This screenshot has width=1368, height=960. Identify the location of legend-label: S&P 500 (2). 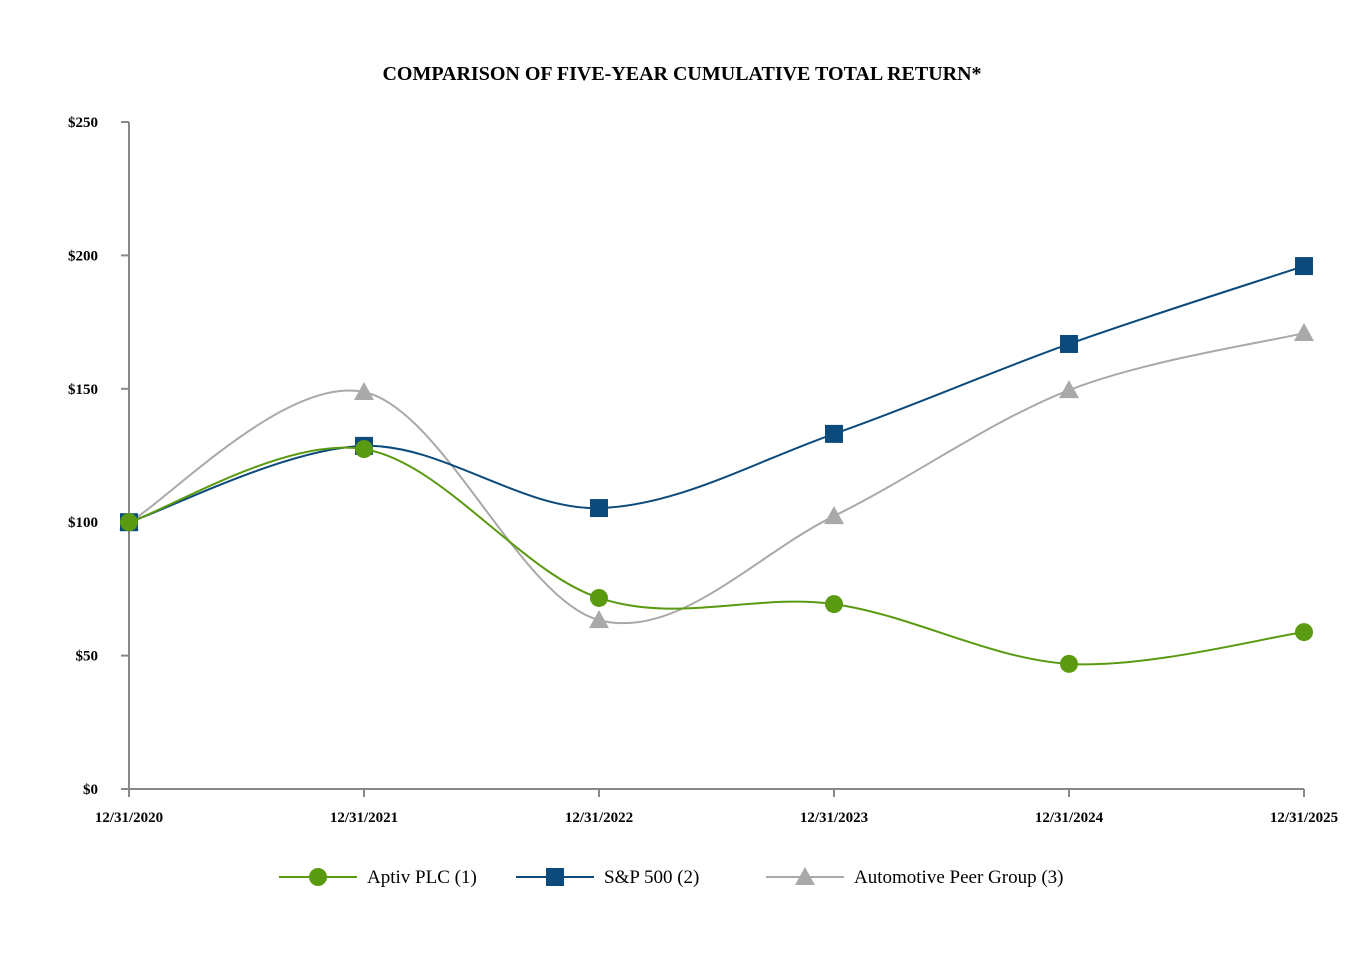
(651, 877).